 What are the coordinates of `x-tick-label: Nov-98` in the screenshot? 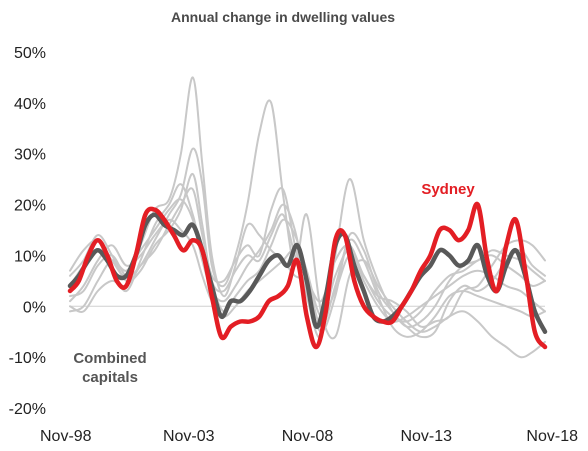 It's located at (66, 436).